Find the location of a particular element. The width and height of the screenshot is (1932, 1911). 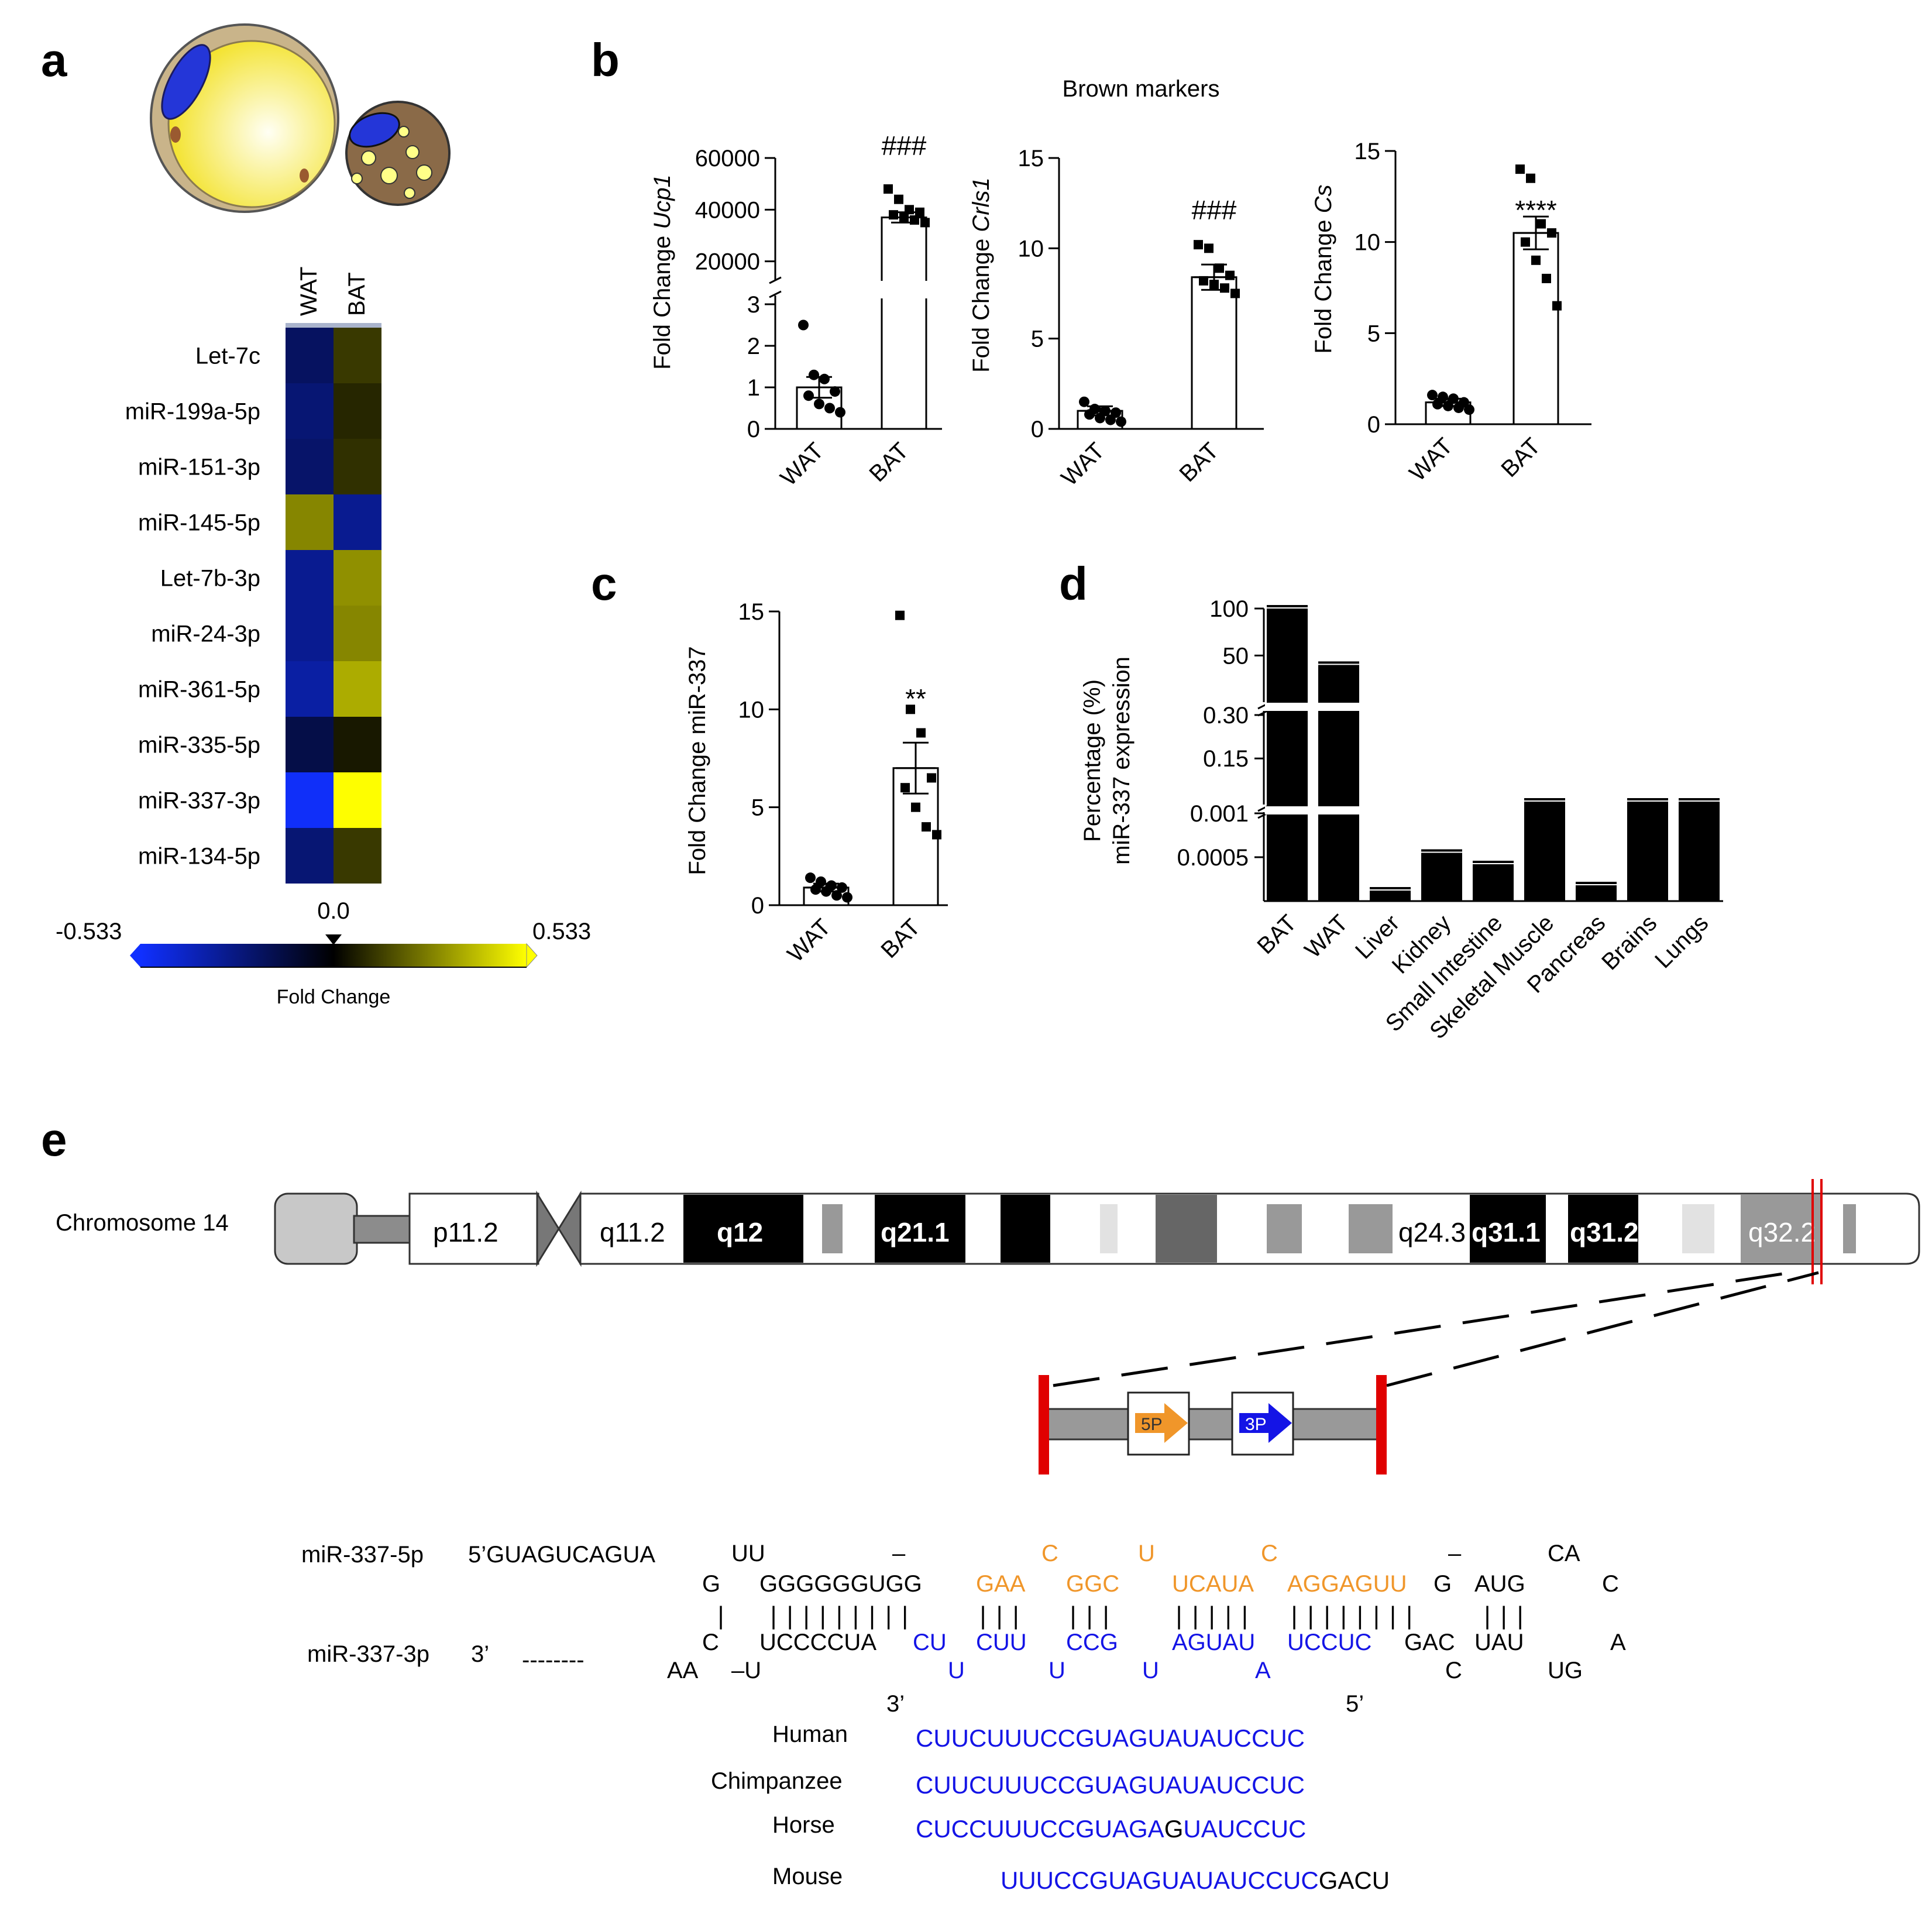

seq-part: CUCCUUUCCGUAGA is located at coordinates (1040, 1829).